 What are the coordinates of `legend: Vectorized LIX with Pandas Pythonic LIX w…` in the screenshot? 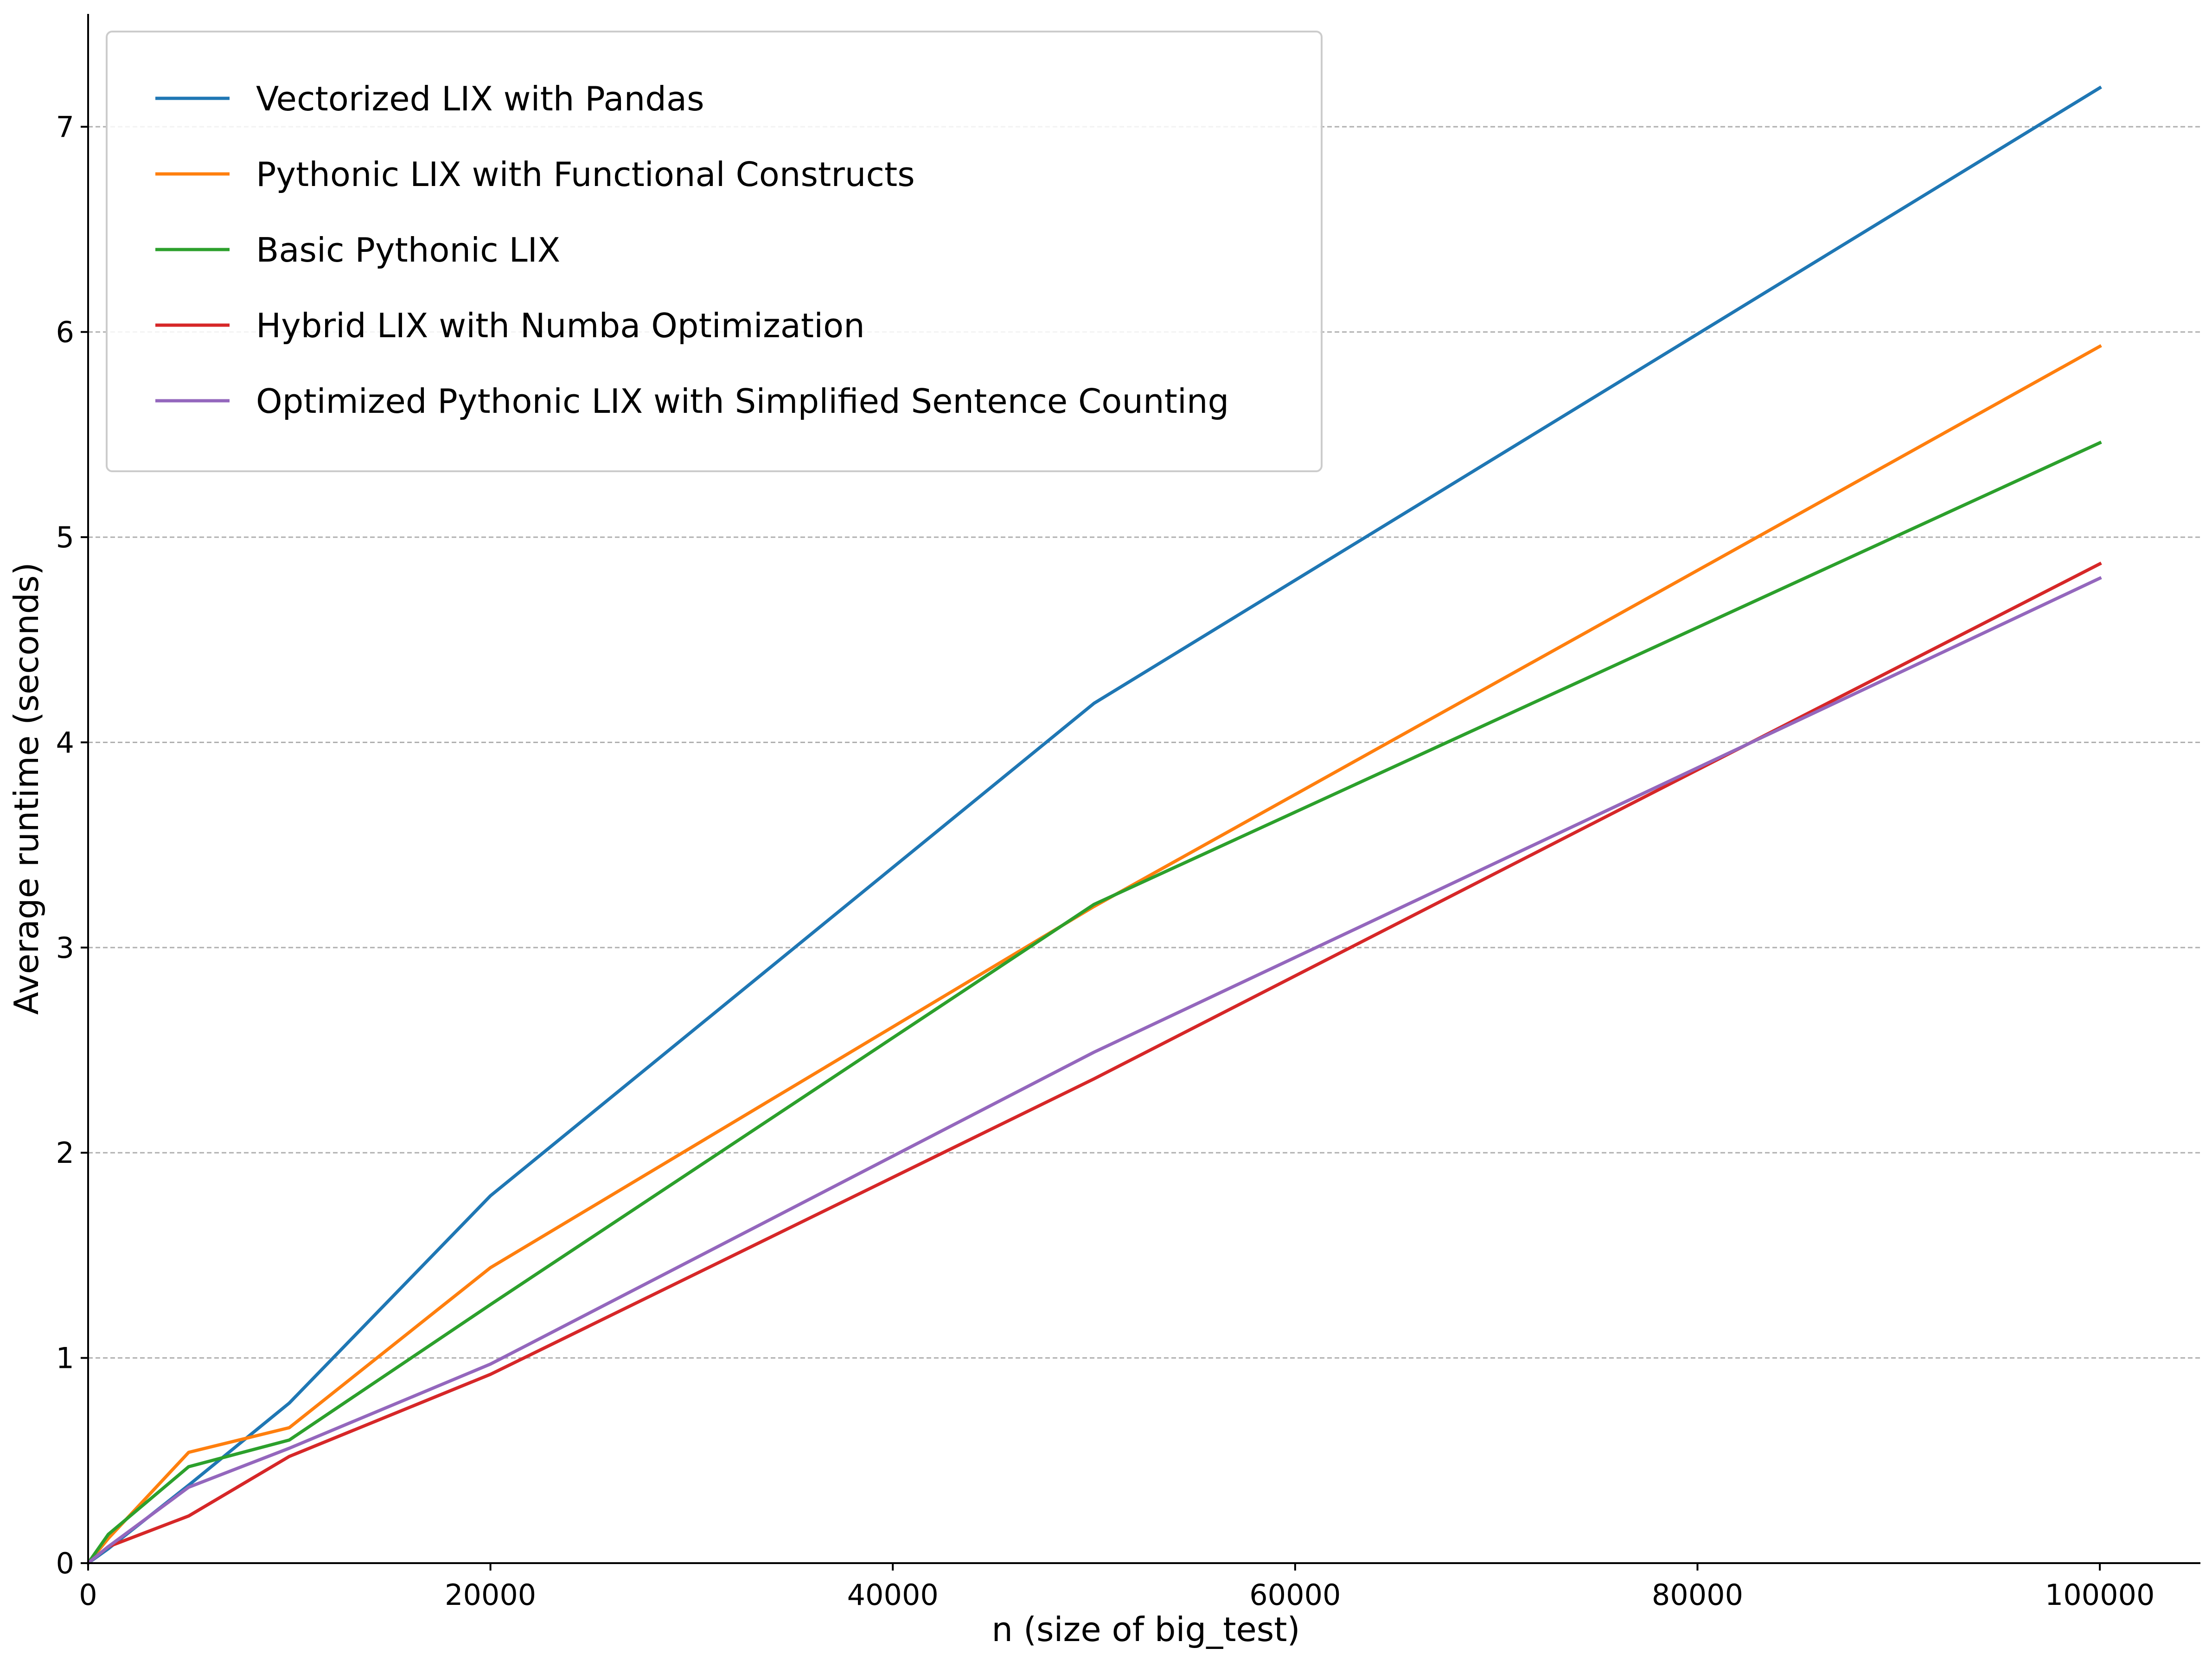 It's located at (715, 251).